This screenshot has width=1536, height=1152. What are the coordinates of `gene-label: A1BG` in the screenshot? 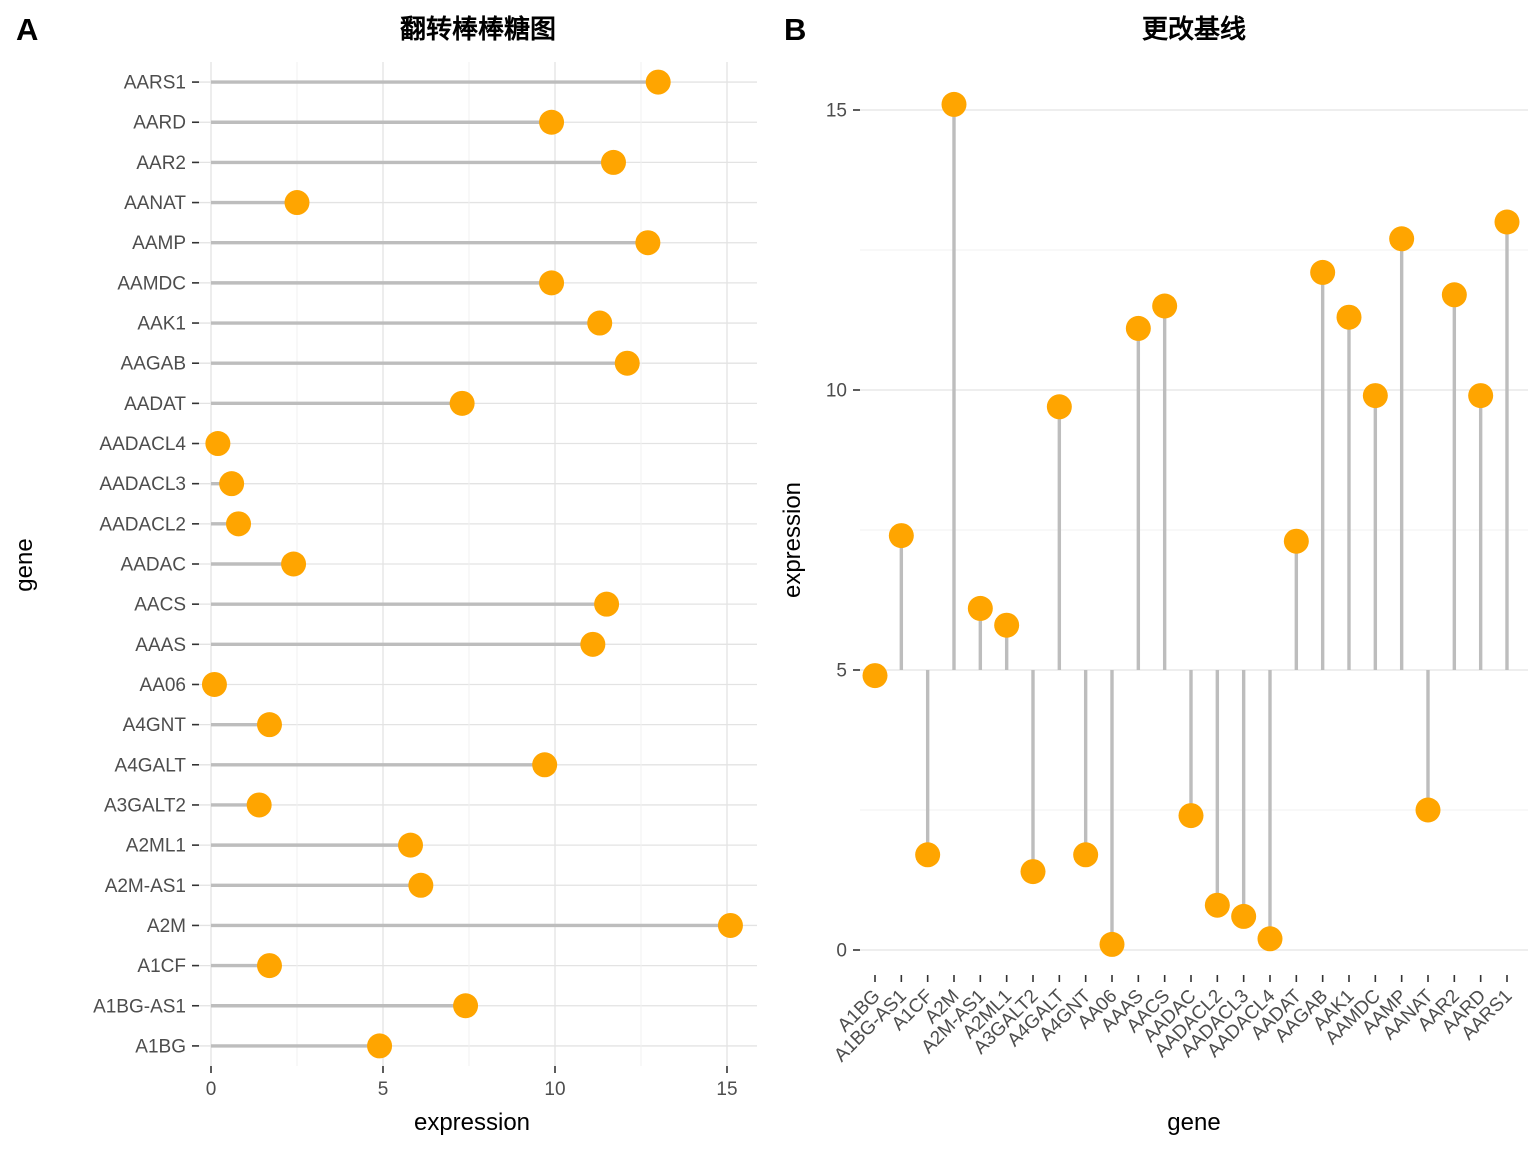 It's located at (160, 1046).